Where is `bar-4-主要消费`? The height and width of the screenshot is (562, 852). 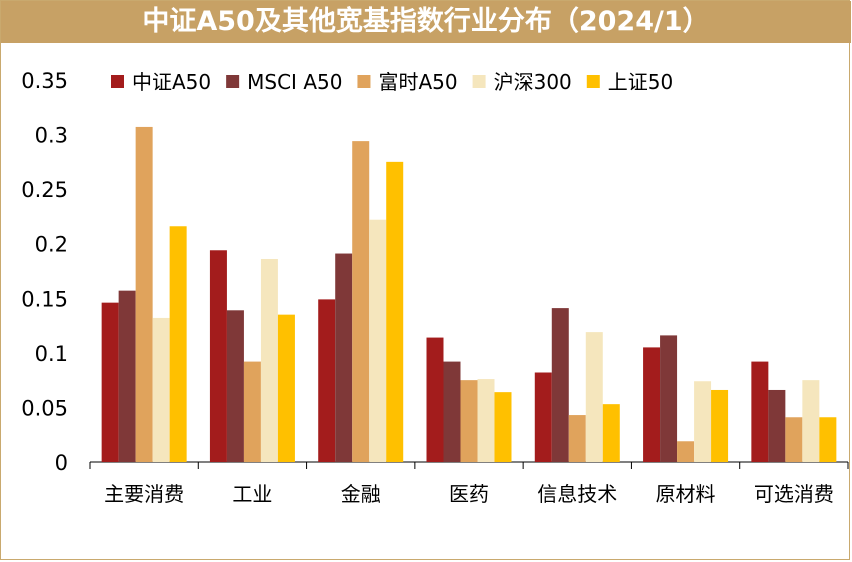
bar-4-主要消费 is located at coordinates (161, 389).